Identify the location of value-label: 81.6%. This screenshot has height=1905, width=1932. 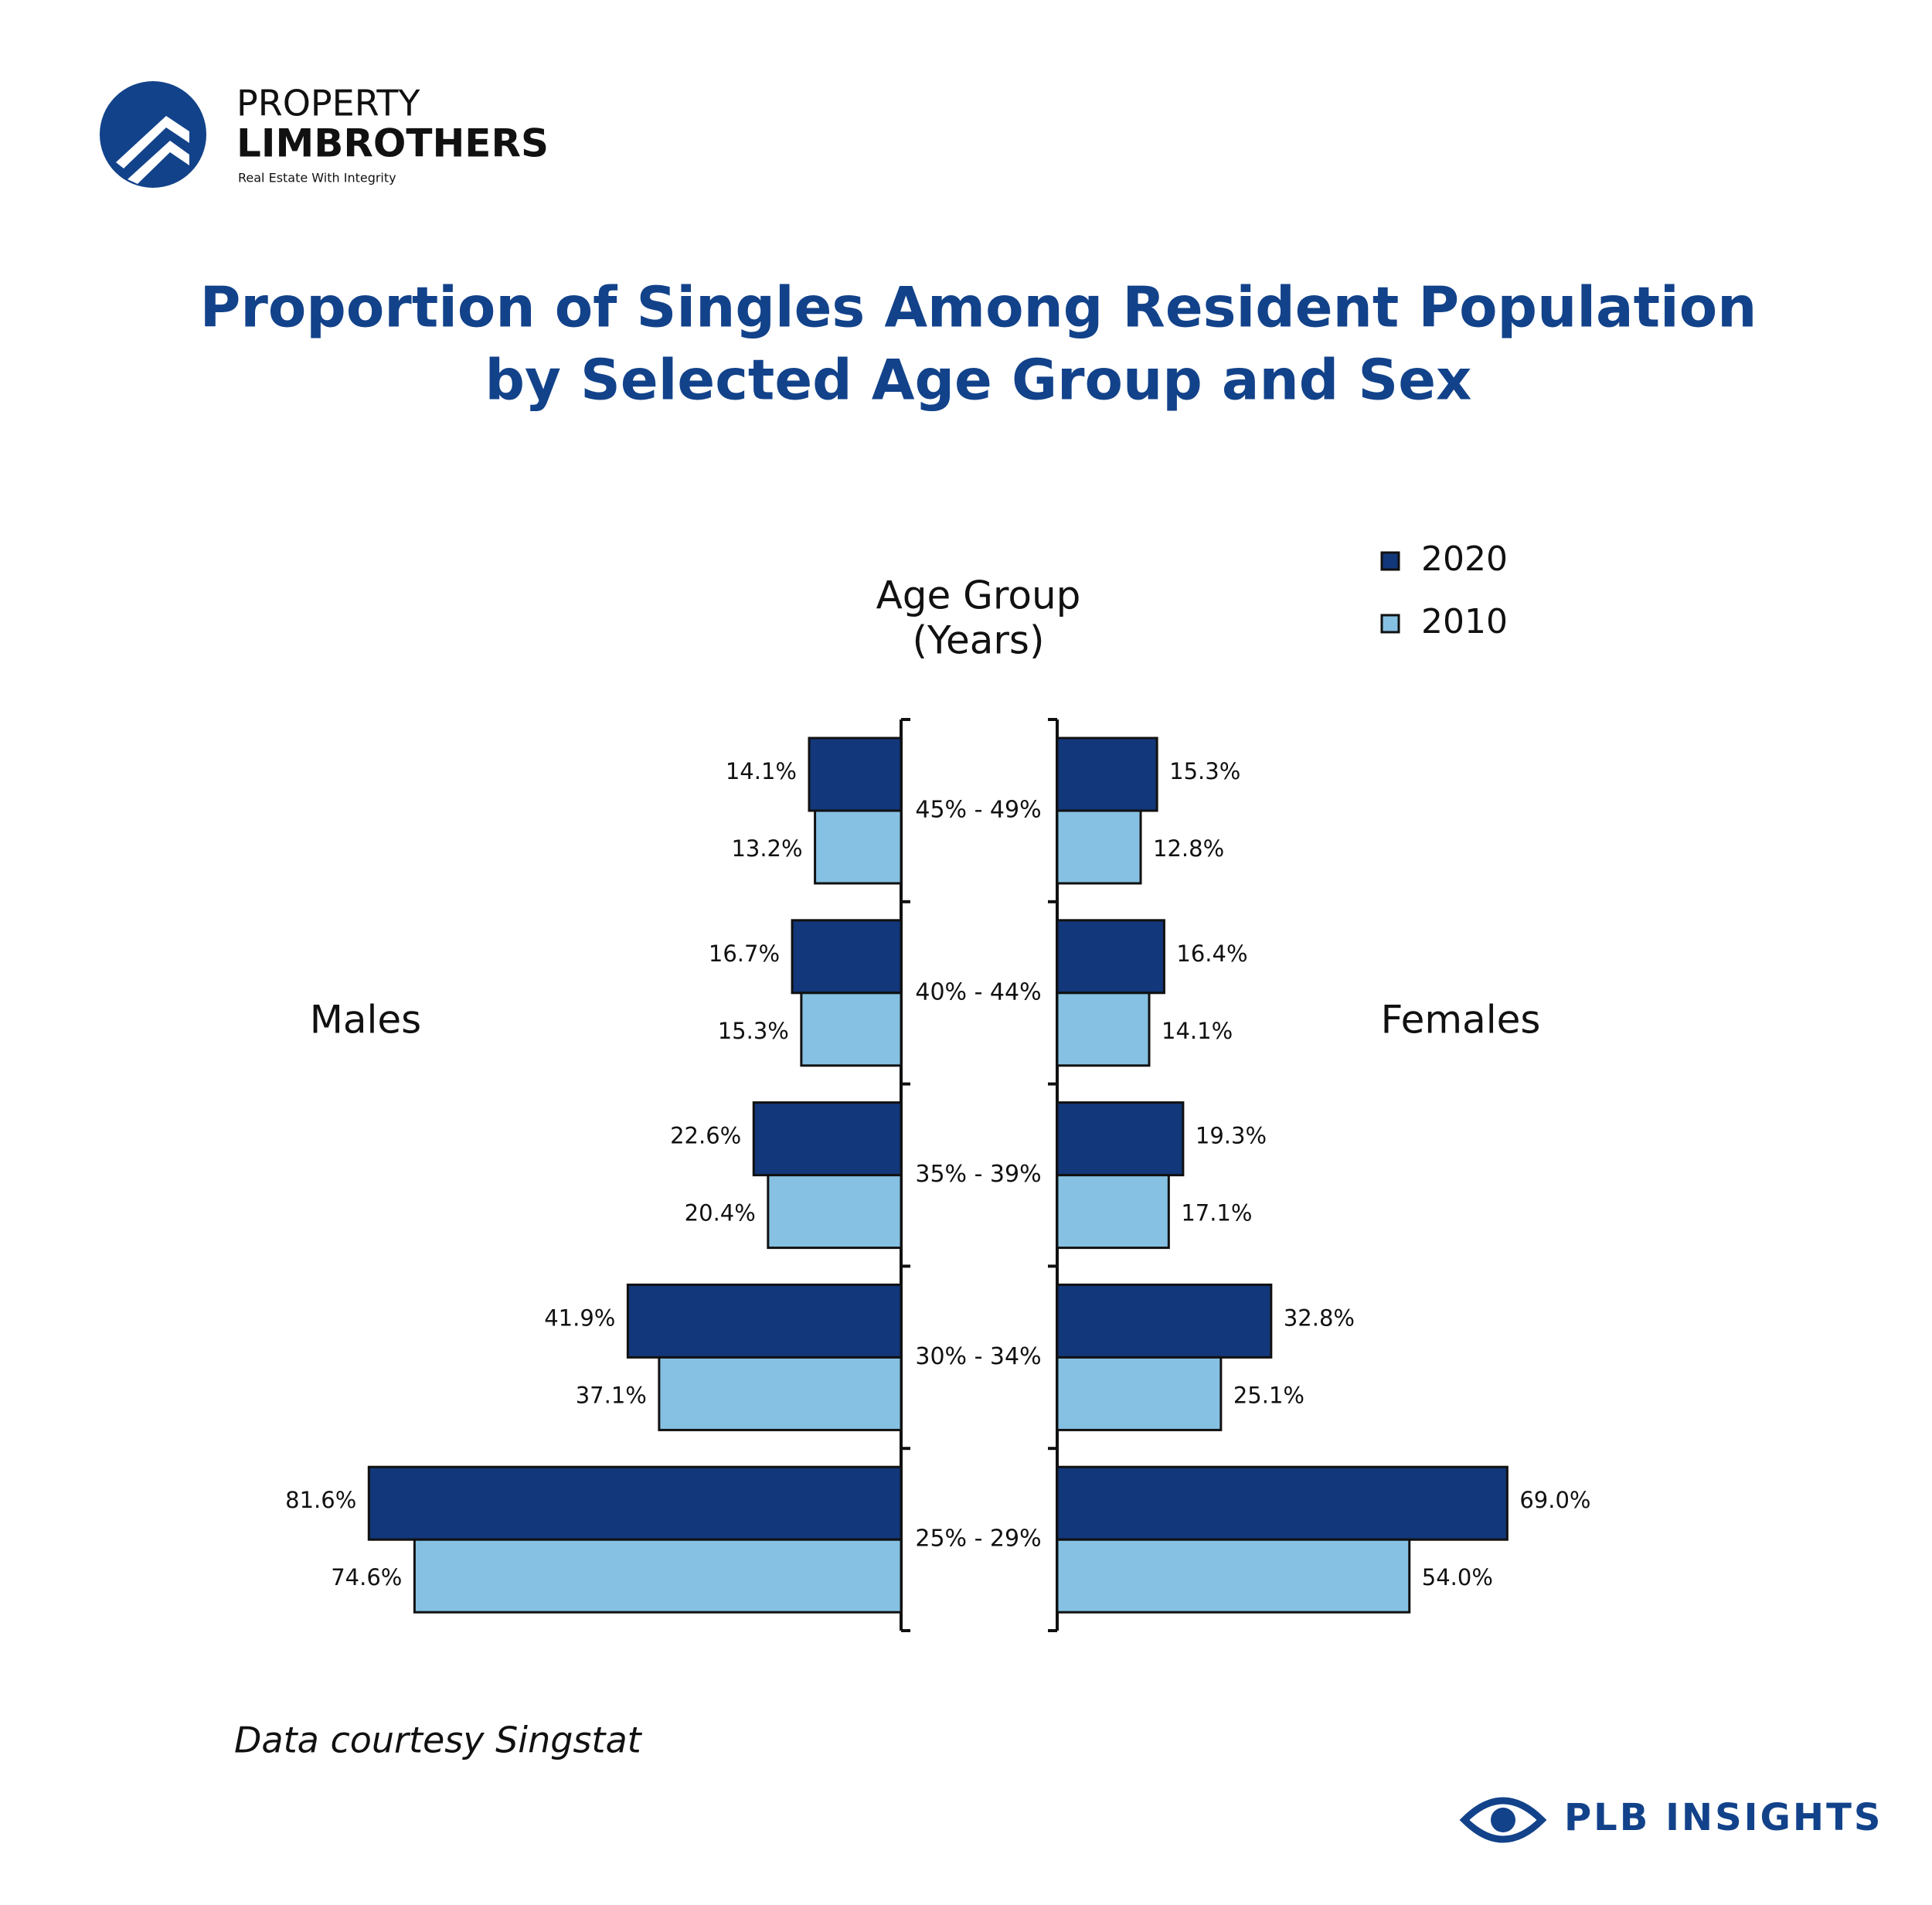
(321, 1500).